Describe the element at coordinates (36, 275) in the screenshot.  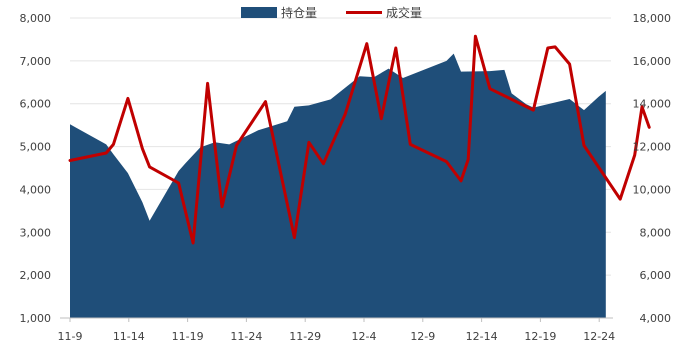
I see `left-axis-tick-label: 2,000` at that location.